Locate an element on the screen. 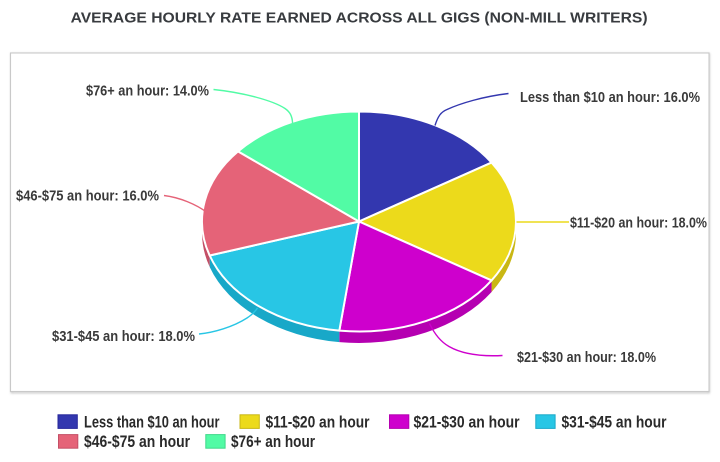  svg-text: $31-$45 an hour is located at coordinates (614, 422).